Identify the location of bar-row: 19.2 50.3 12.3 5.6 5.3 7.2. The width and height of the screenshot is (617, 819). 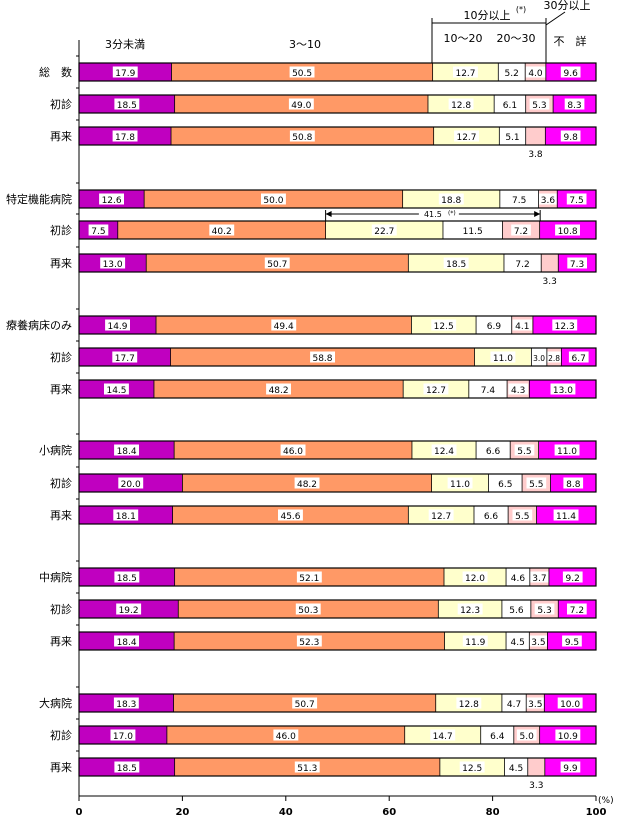
(337, 609).